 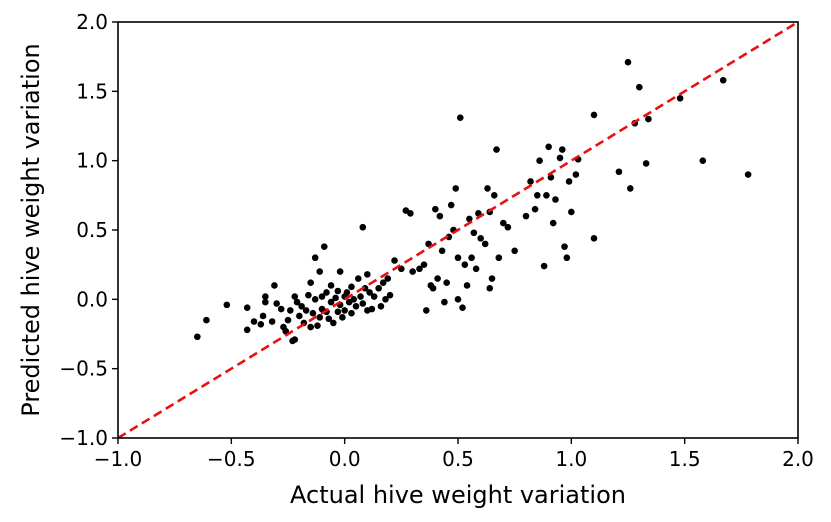 I want to click on x-axis-label: Actual hive weight variation, so click(x=458, y=495).